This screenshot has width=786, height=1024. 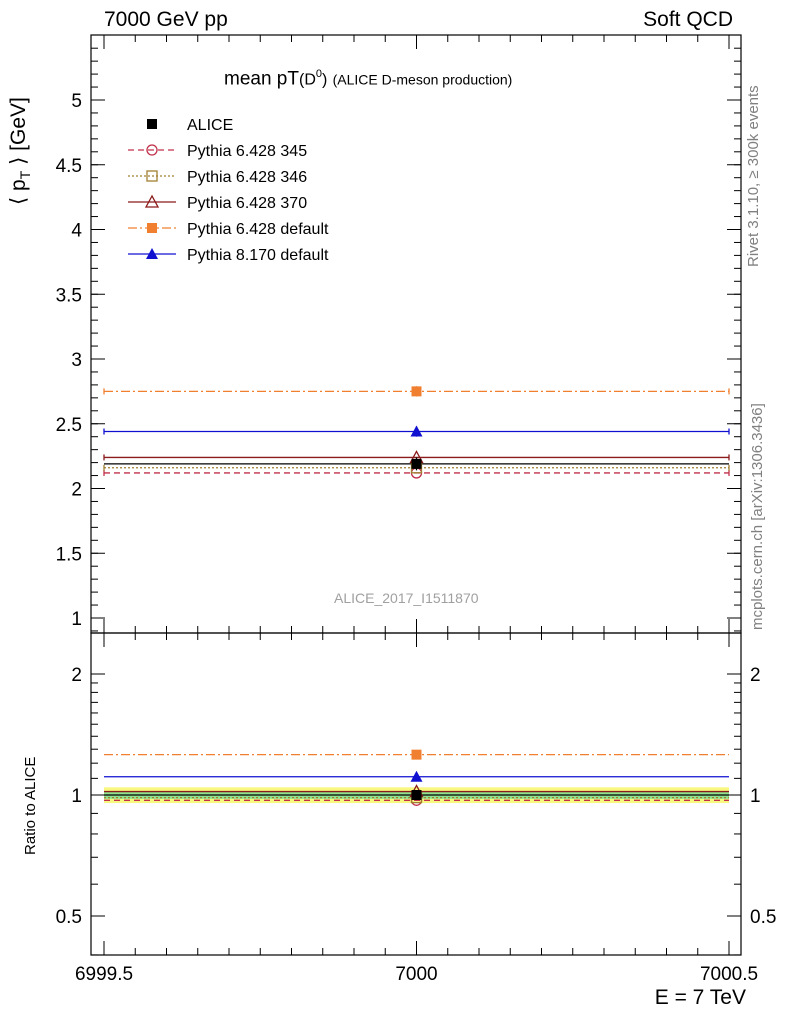 I want to click on legend-label-pythia-6-428-345: Pythia 6.428 345, so click(x=247, y=151).